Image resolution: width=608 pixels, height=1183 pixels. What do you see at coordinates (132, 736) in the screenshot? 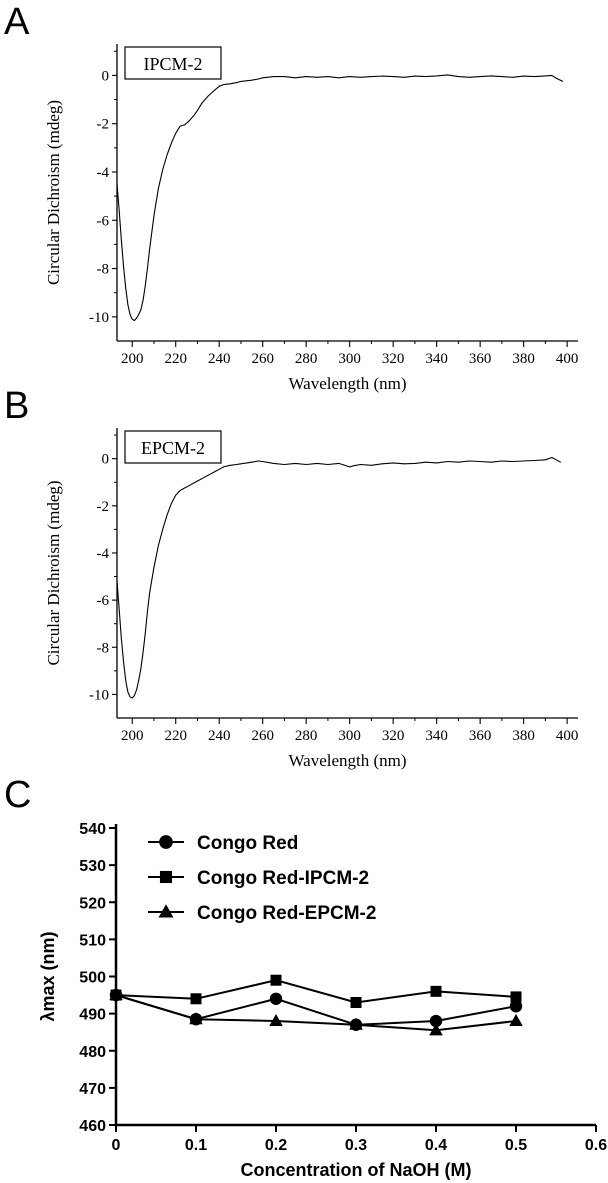
I see `x-tick-label: 200` at bounding box center [132, 736].